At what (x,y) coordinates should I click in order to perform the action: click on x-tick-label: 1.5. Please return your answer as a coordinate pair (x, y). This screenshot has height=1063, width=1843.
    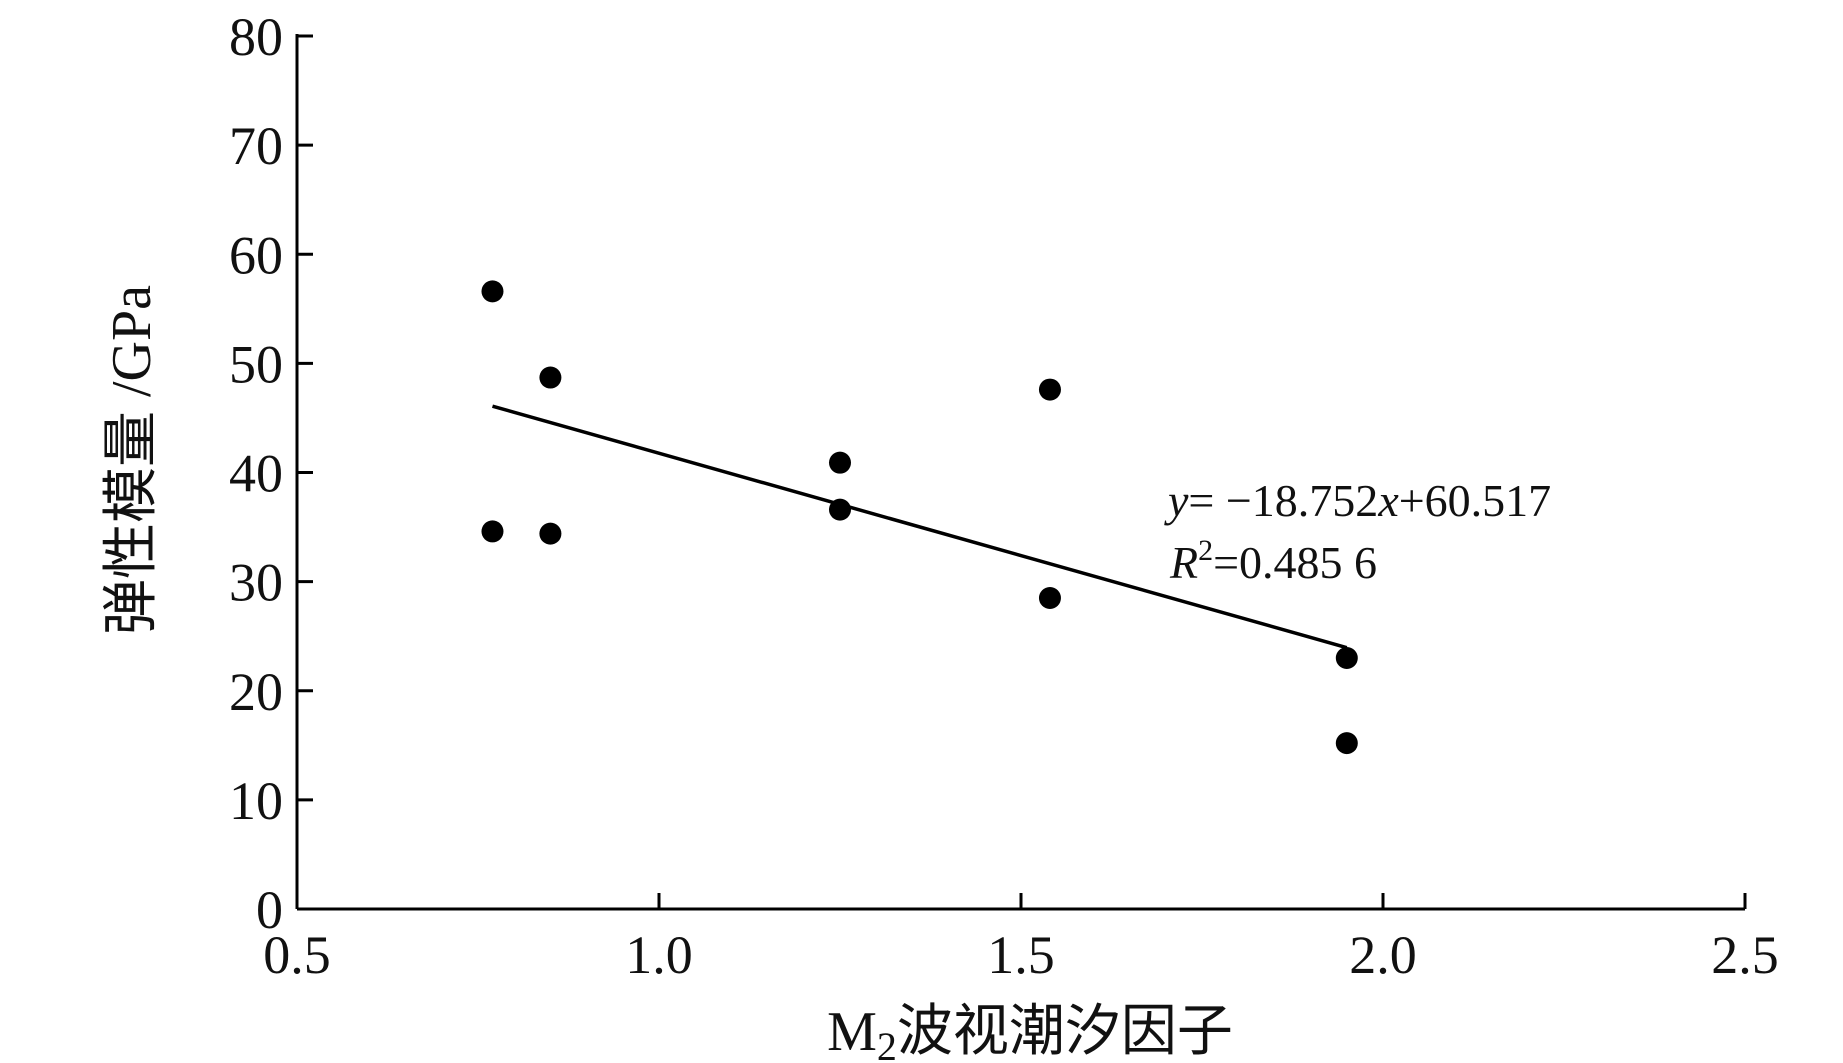
    Looking at the image, I should click on (1021, 955).